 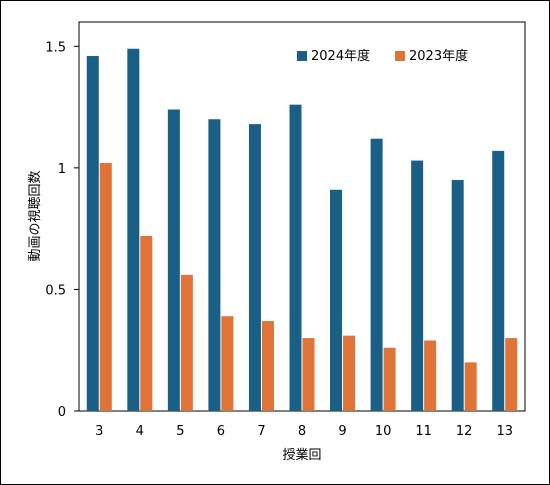 I want to click on x-tick-label: 5, so click(x=180, y=431).